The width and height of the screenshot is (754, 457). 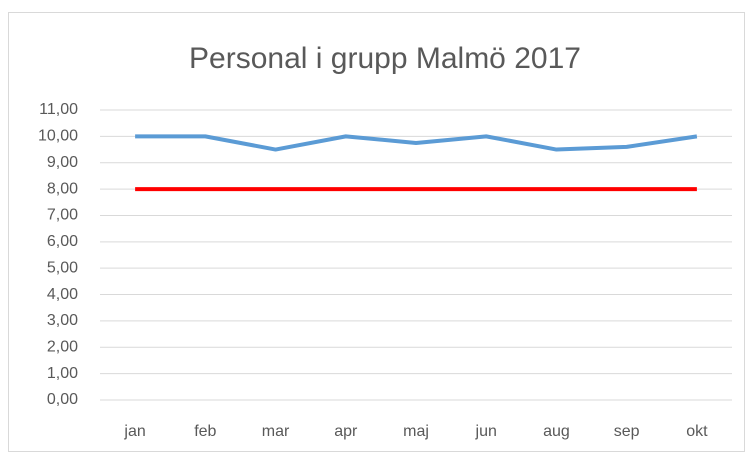 What do you see at coordinates (486, 431) in the screenshot?
I see `x-tick-label: jun` at bounding box center [486, 431].